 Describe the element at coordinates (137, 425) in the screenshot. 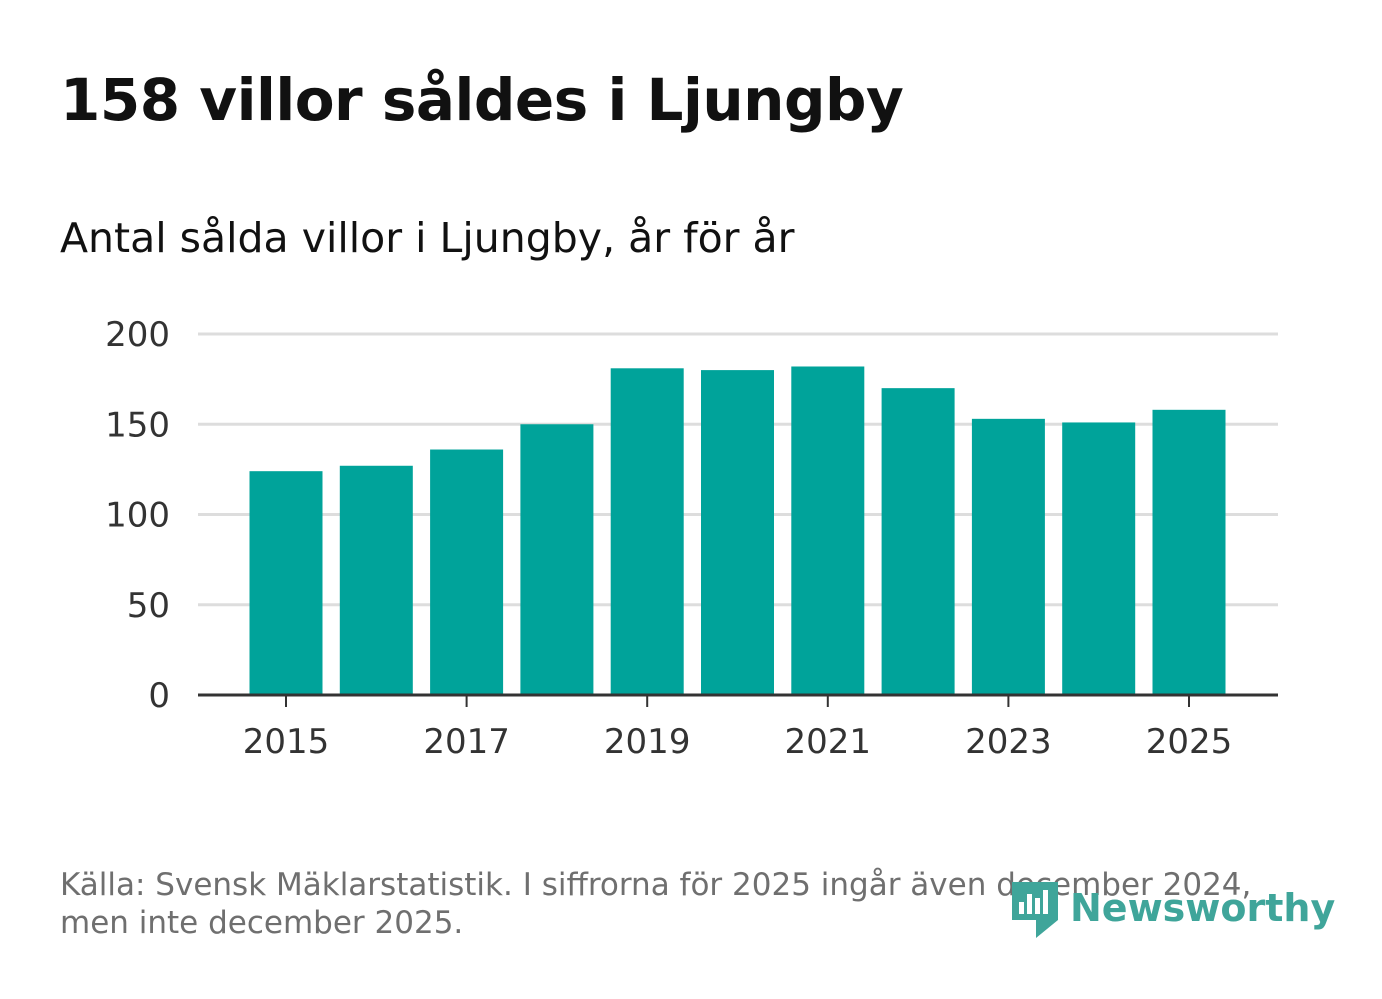

I see `y-tick-label-150: 150` at that location.